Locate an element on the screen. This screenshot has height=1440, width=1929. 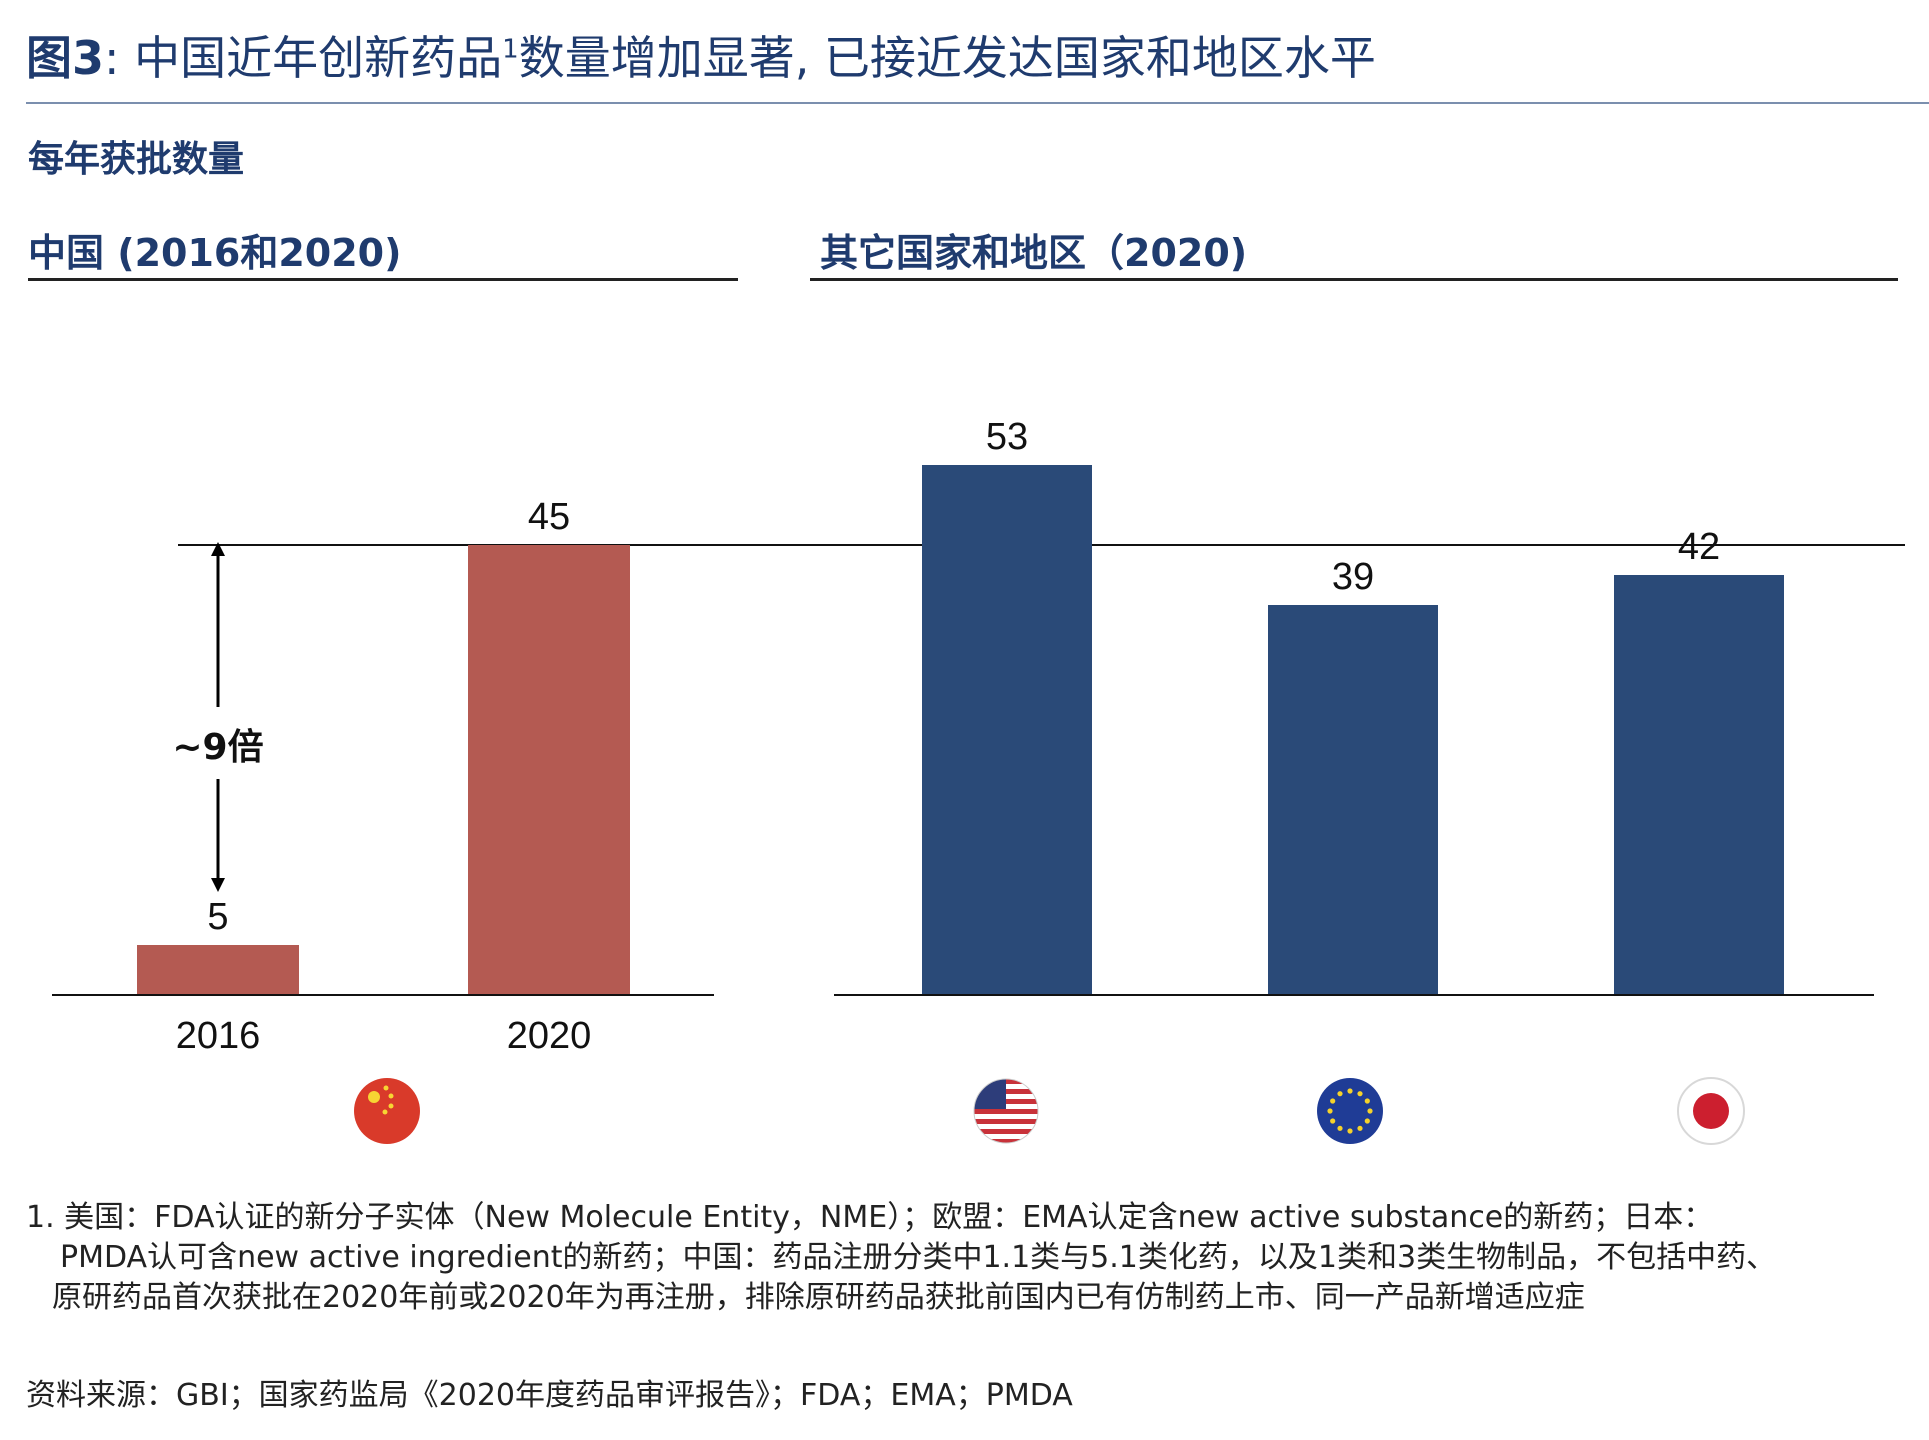
china-value-label-2: 45 is located at coordinates (549, 517).